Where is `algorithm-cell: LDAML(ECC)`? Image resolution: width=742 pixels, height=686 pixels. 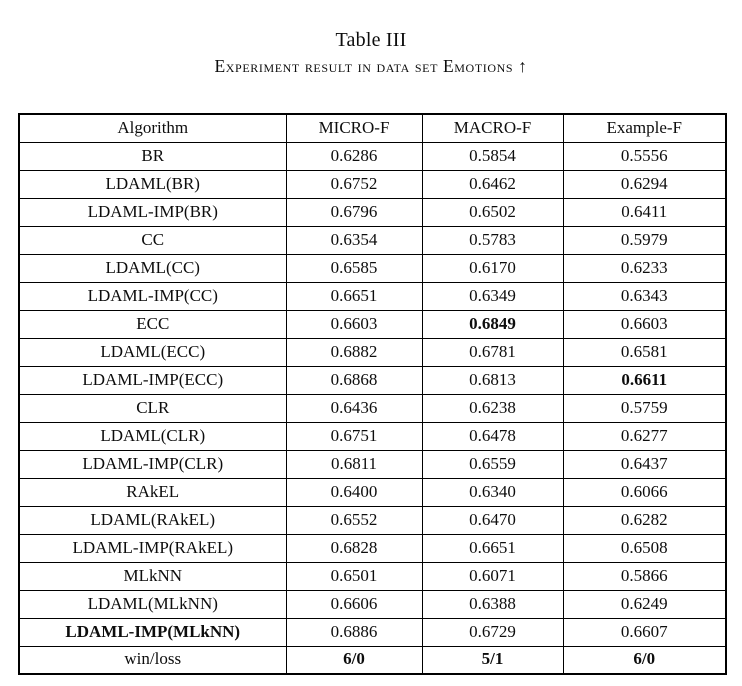 algorithm-cell: LDAML(ECC) is located at coordinates (152, 352).